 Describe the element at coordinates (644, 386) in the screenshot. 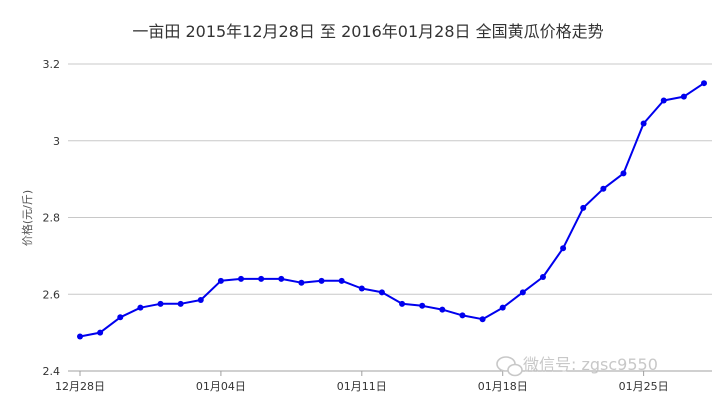

I see `x-tick-label: 01月25日` at that location.